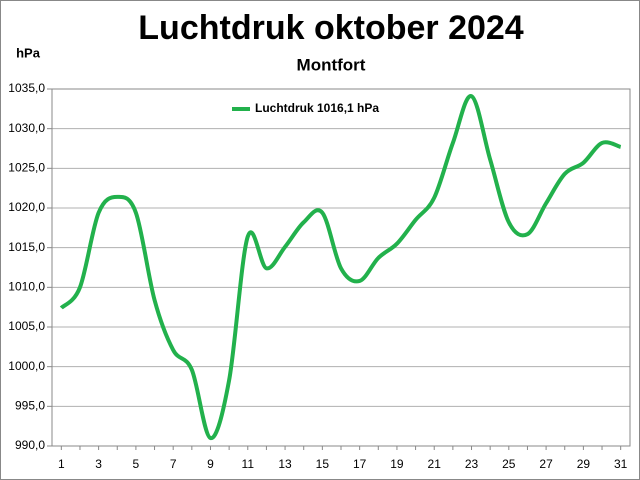 This screenshot has height=480, width=640. What do you see at coordinates (136, 464) in the screenshot?
I see `x-tick-label: 5` at bounding box center [136, 464].